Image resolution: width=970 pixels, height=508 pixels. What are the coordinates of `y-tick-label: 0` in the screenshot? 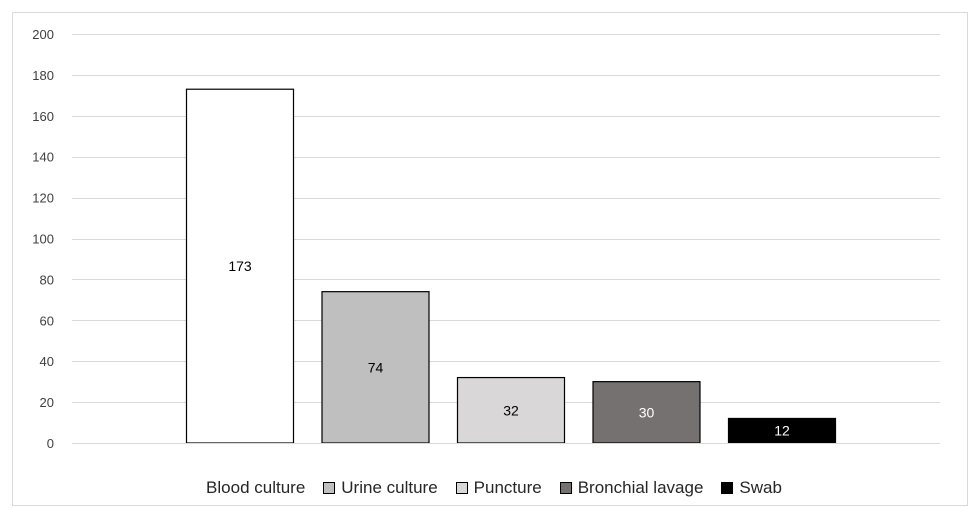 It's located at (50, 443).